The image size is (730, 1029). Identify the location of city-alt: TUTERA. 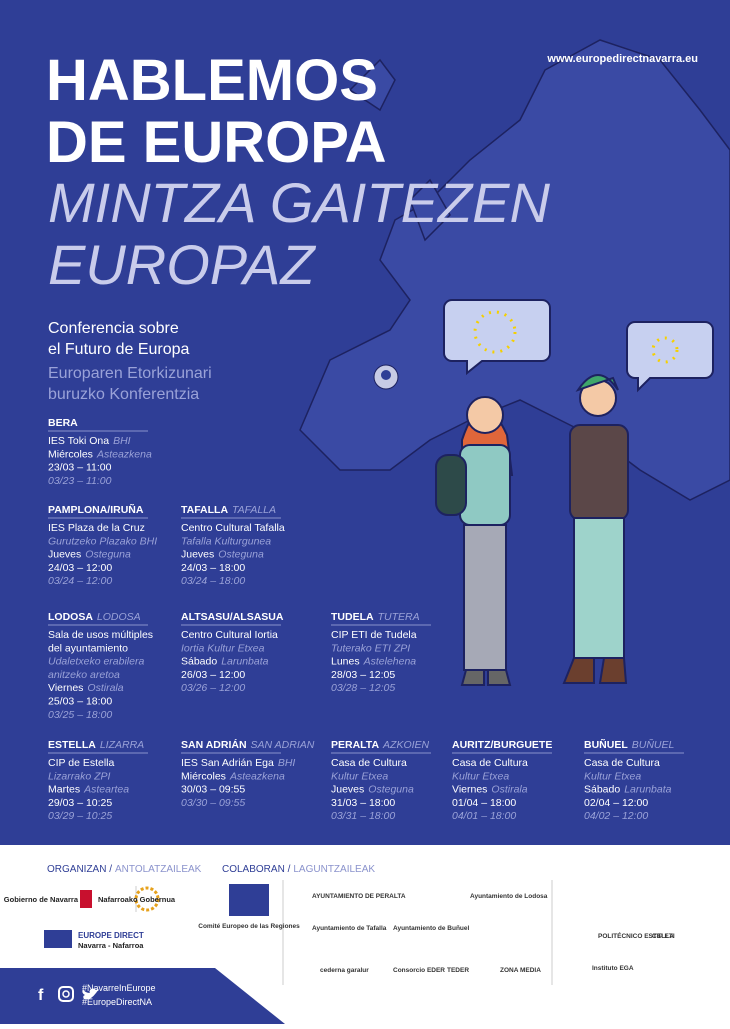
(399, 617).